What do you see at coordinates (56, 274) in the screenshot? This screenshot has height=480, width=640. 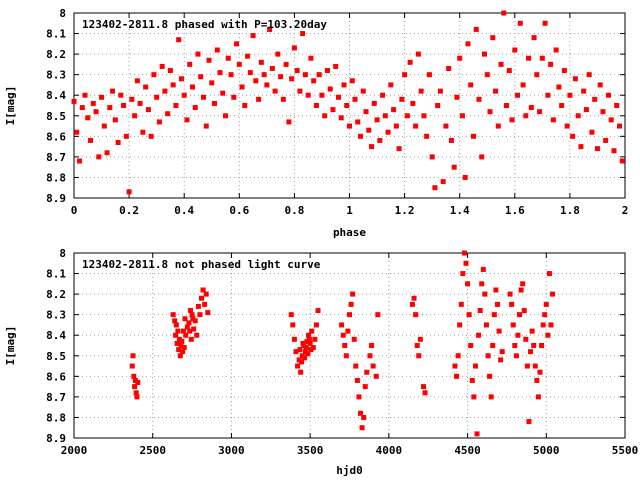 I see `panel2-y-tick-label: 8.1` at bounding box center [56, 274].